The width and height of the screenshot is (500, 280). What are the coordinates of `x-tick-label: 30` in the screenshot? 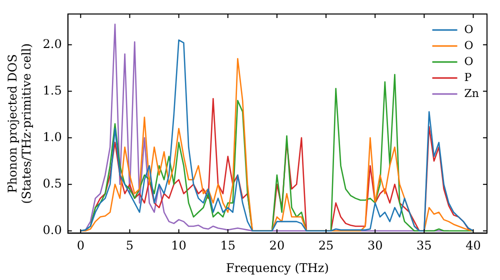 It's located at (375, 245).